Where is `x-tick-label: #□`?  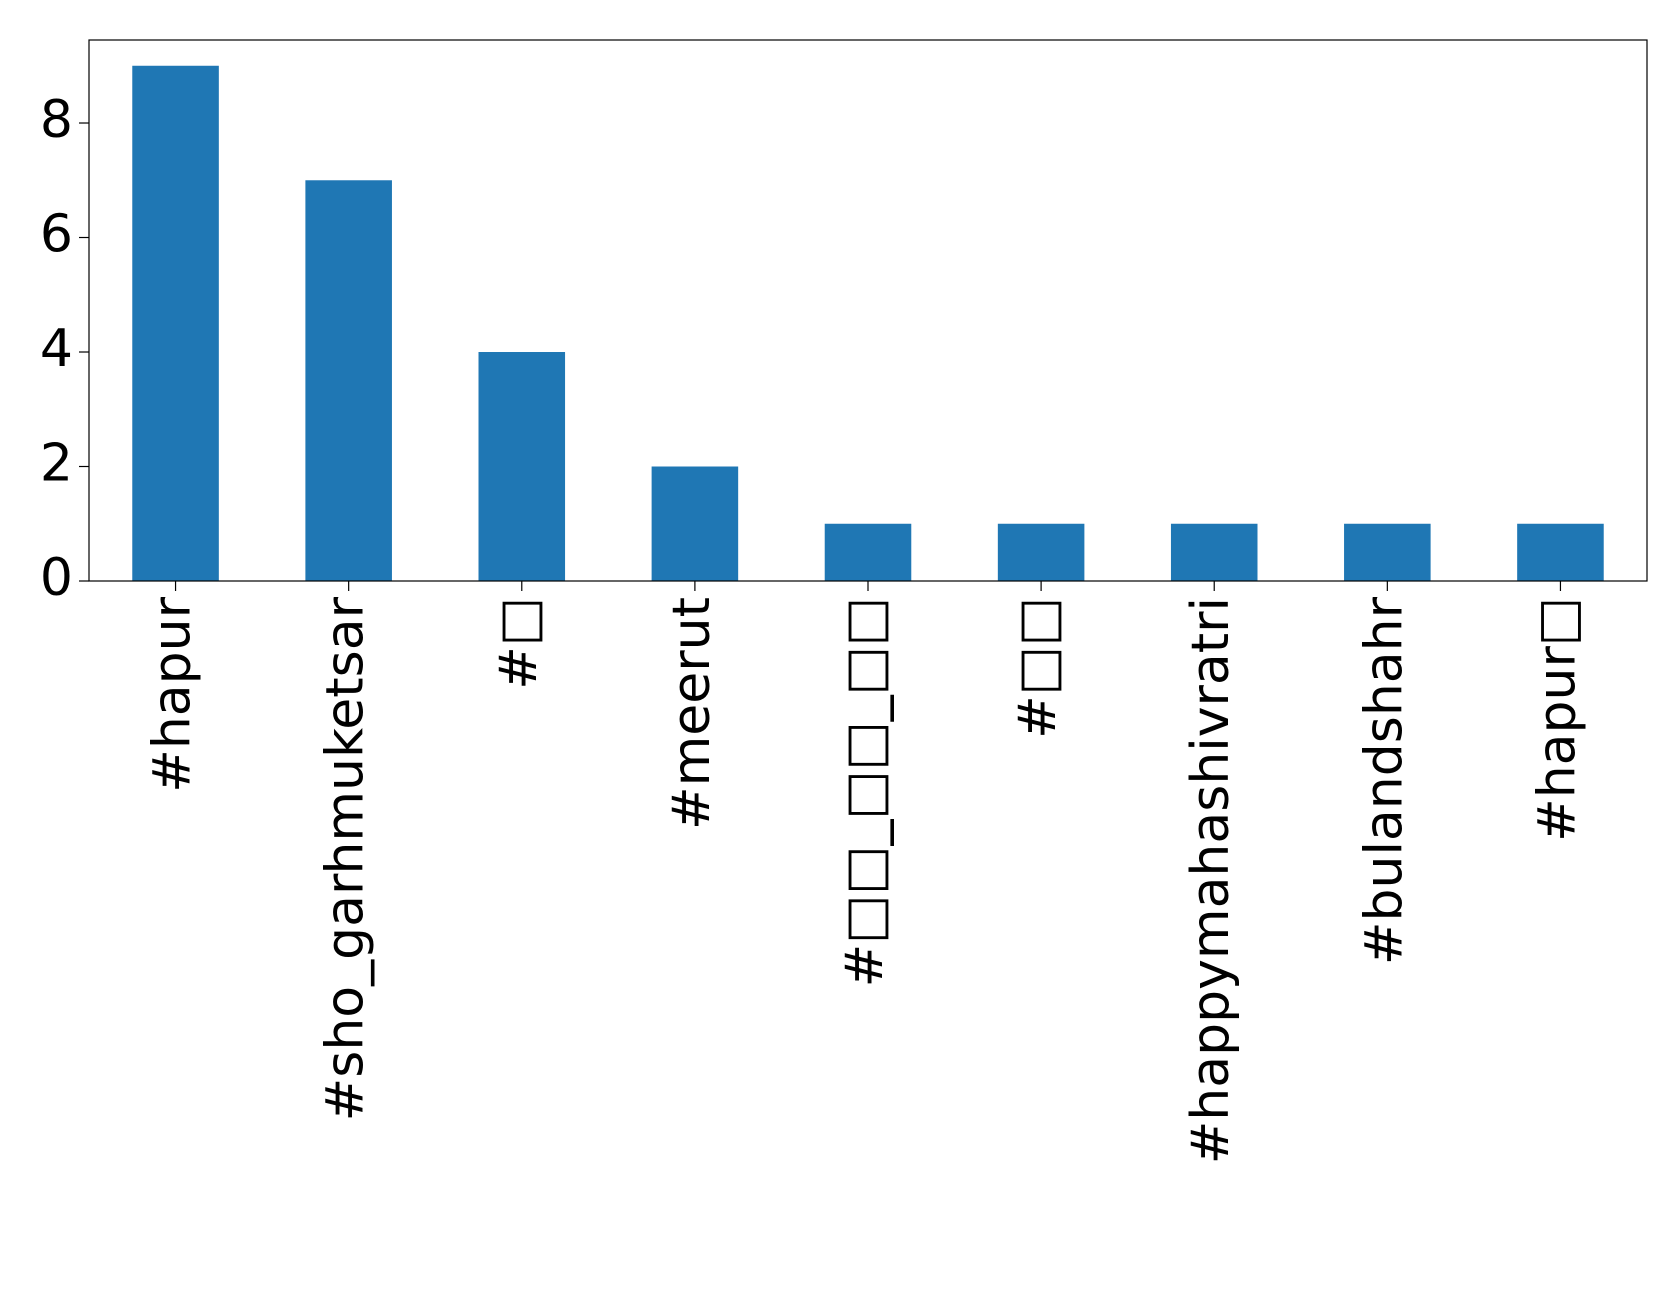 x-tick-label: #□ is located at coordinates (519, 643).